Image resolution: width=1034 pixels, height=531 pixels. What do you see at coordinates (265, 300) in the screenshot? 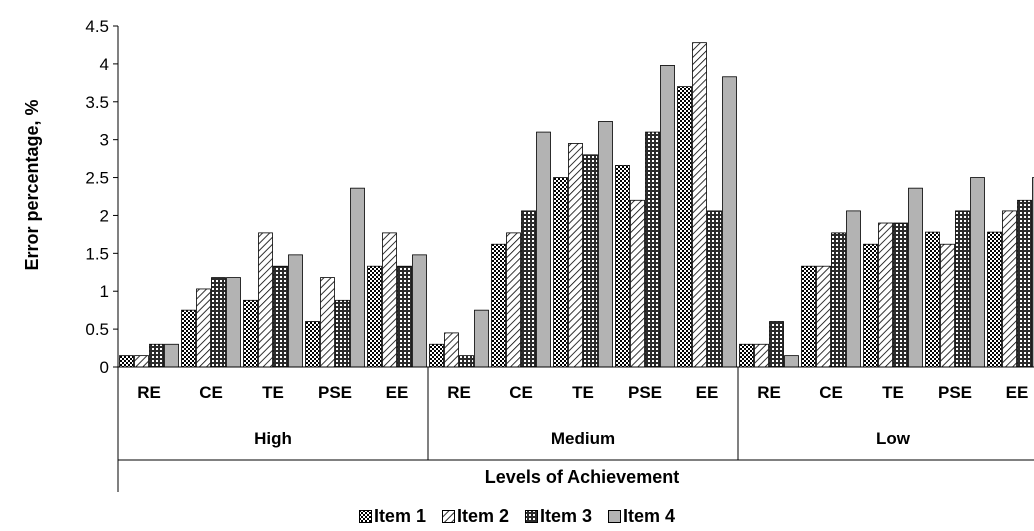
I see `bar-high-te-item2` at bounding box center [265, 300].